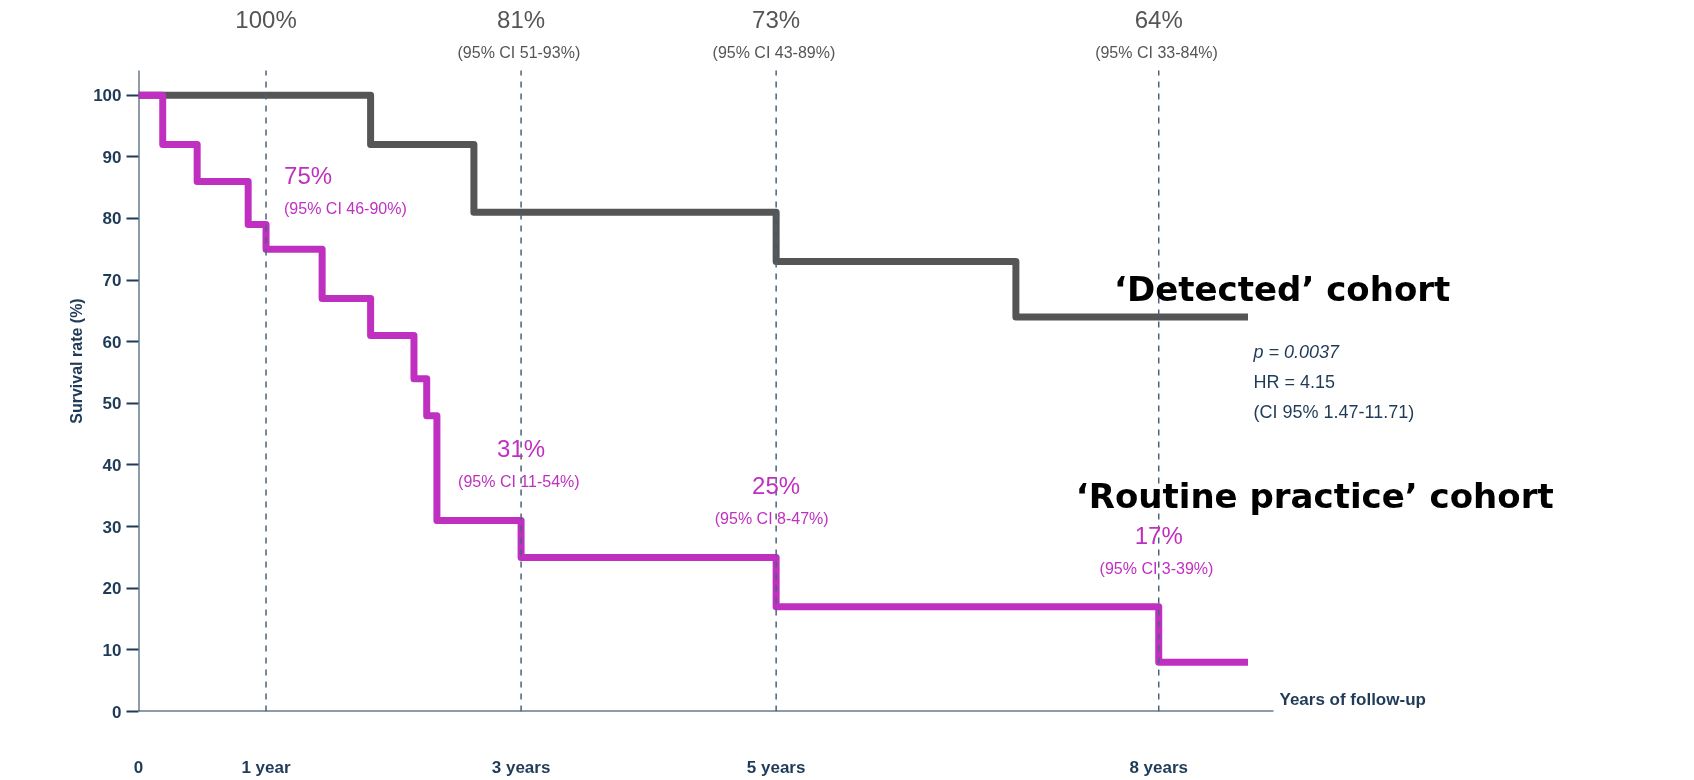 The image size is (1694, 780). What do you see at coordinates (774, 33) in the screenshot?
I see `ref-line-label: 73% (95% CI 43-89%)` at bounding box center [774, 33].